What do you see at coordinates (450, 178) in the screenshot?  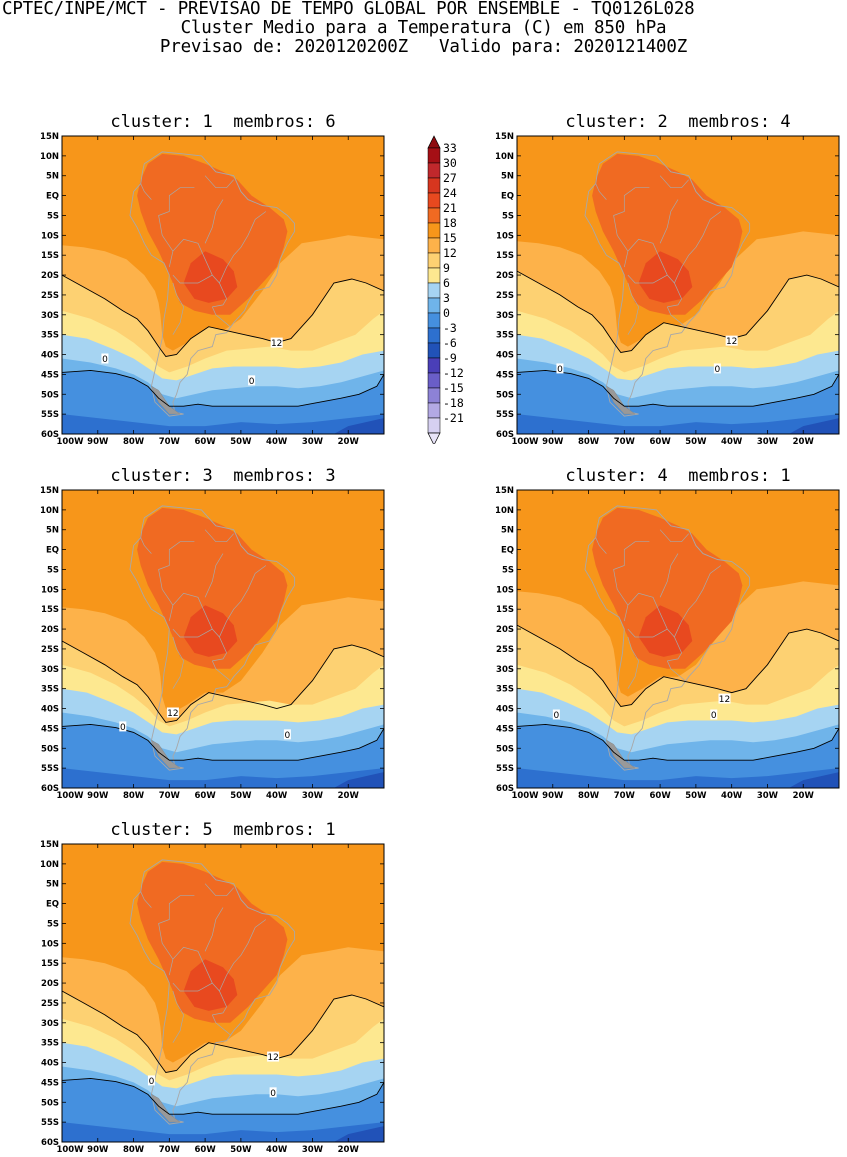 I see `colorbar-label: 27` at bounding box center [450, 178].